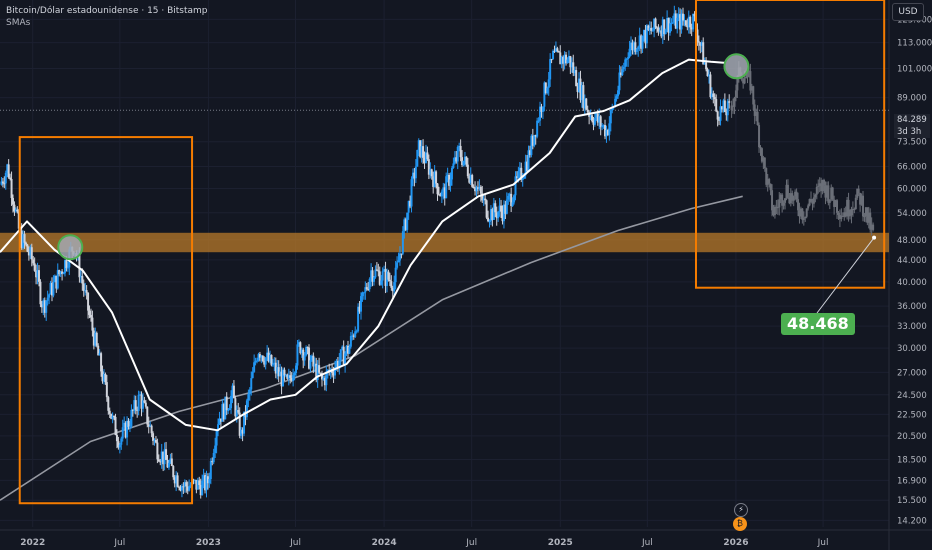  I want to click on lightning-icon: ⚡, so click(741, 510).